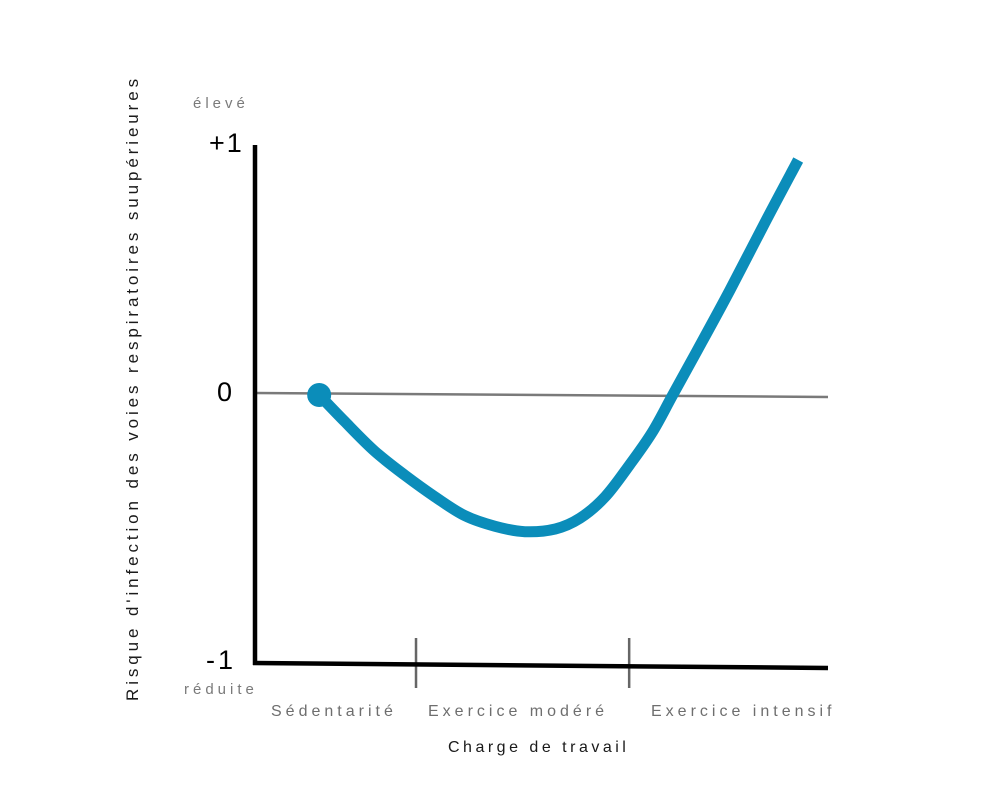 The height and width of the screenshot is (794, 1007). Describe the element at coordinates (540, 665) in the screenshot. I see `x-axis-line` at that location.